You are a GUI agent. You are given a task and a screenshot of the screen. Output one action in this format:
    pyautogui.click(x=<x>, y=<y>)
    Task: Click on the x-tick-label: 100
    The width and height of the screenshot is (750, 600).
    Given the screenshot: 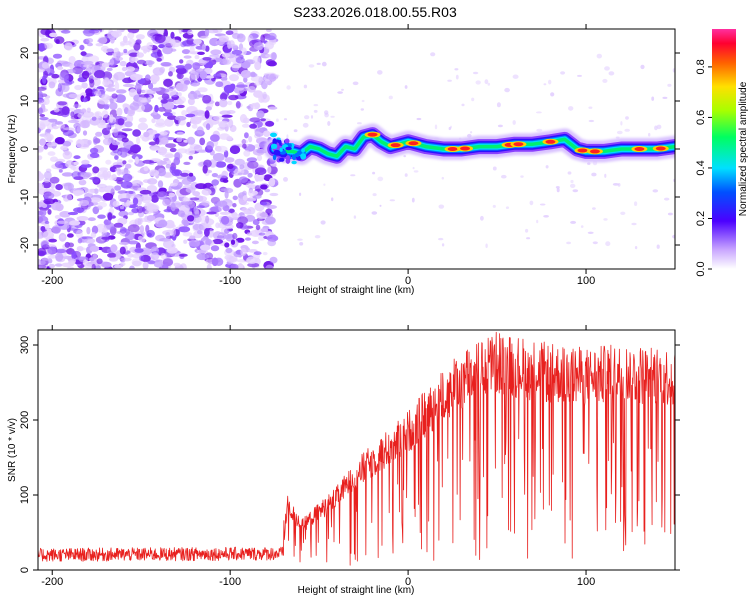 What is the action you would take?
    pyautogui.click(x=586, y=582)
    